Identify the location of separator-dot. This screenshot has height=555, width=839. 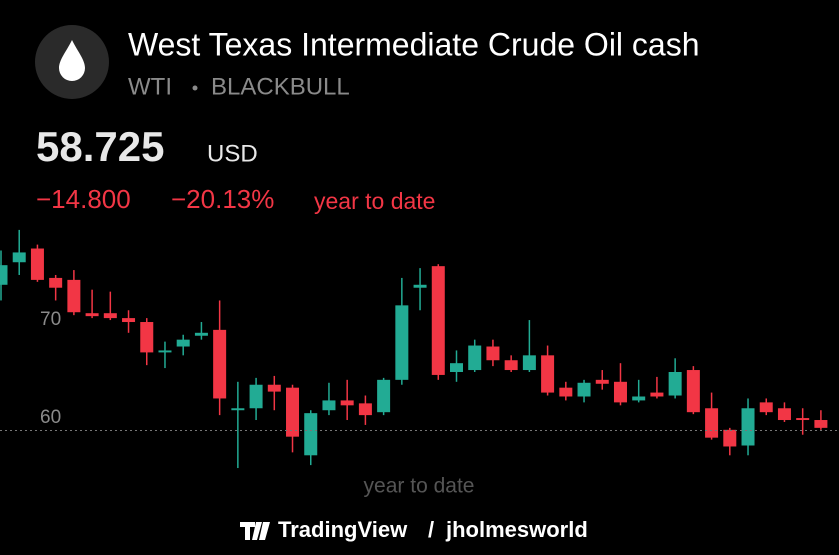
(195, 88).